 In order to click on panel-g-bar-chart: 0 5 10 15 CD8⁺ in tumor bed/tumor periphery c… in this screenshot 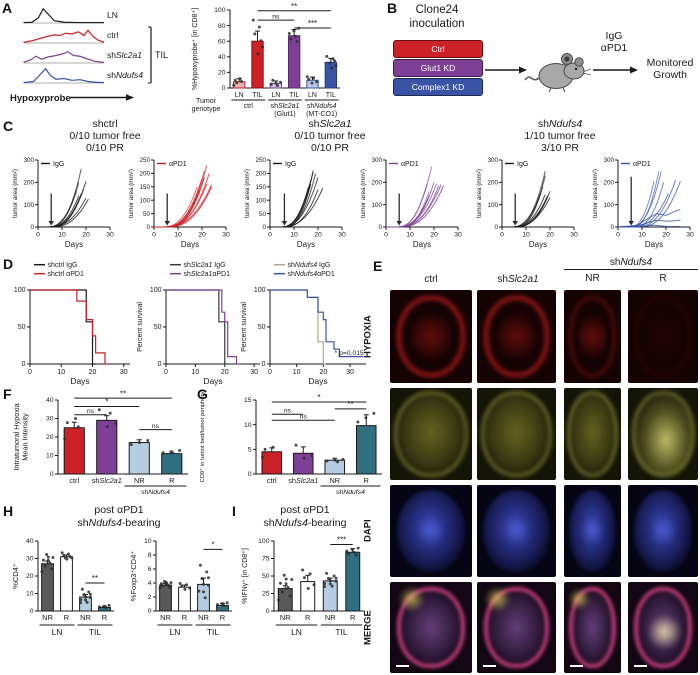, I will do `click(292, 447)`.